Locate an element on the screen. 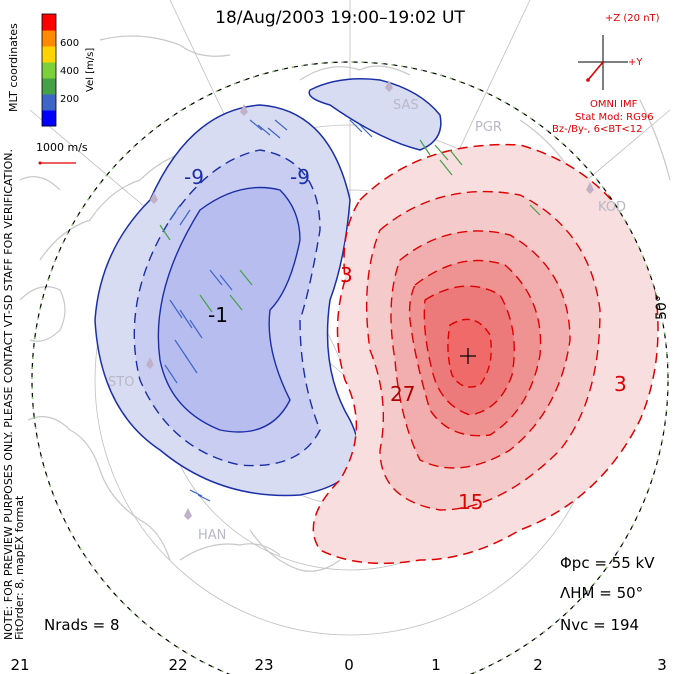  imf-dial is located at coordinates (603, 62).